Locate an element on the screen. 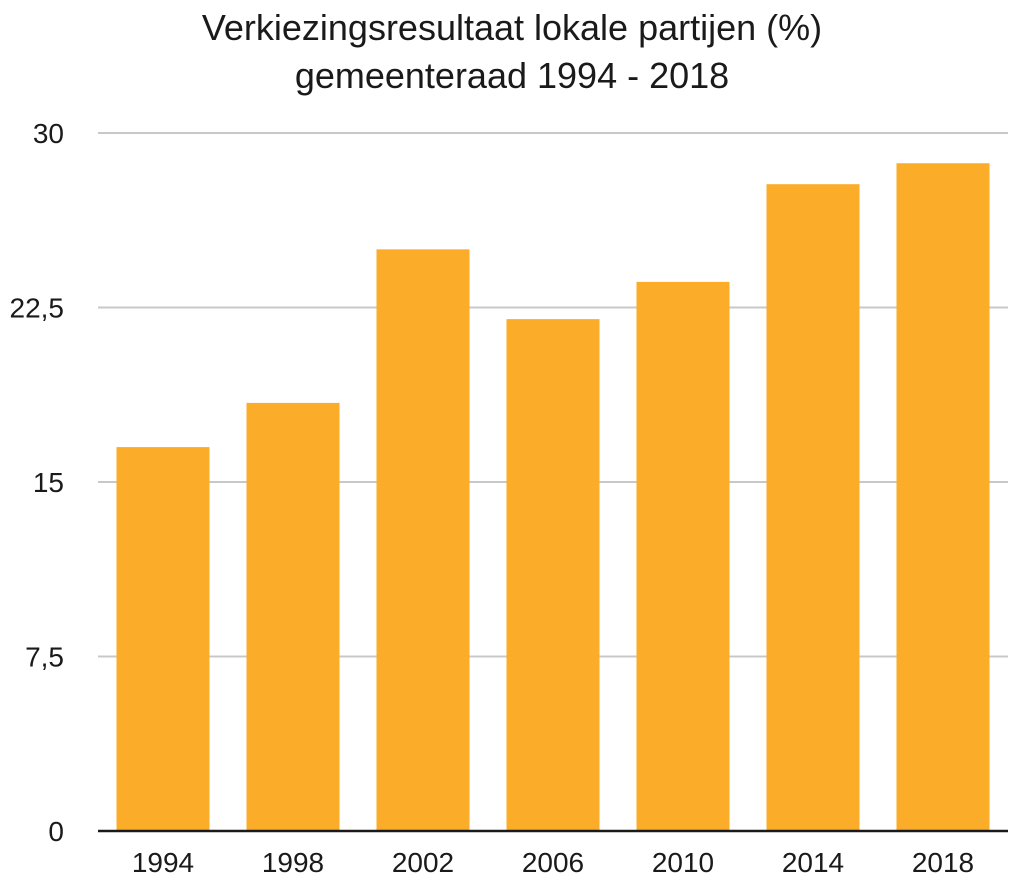  chart-title-line-2: gemeenteraad 1994 - 2018 is located at coordinates (512, 75).